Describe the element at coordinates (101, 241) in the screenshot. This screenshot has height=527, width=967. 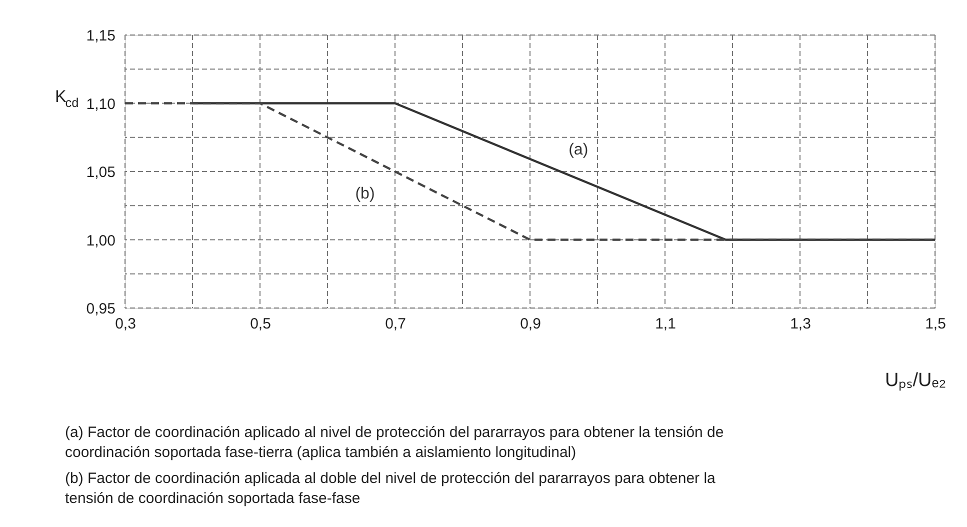
I see `y-tick-label: 1,00` at that location.